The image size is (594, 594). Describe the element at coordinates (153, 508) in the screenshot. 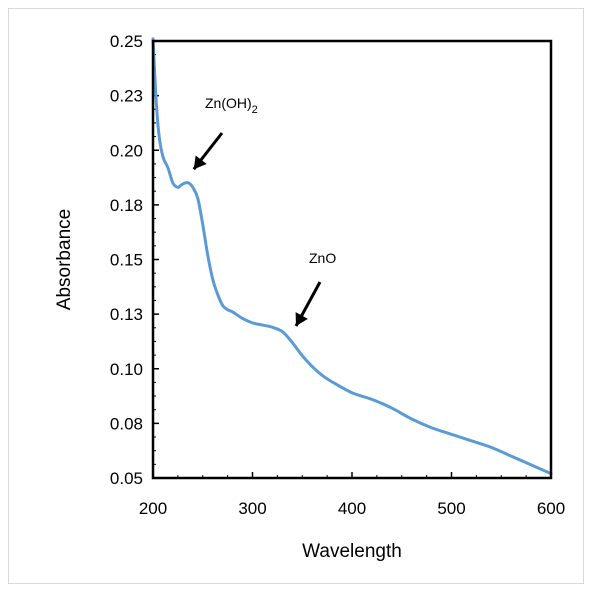

I see `x-tick-label: 200` at that location.